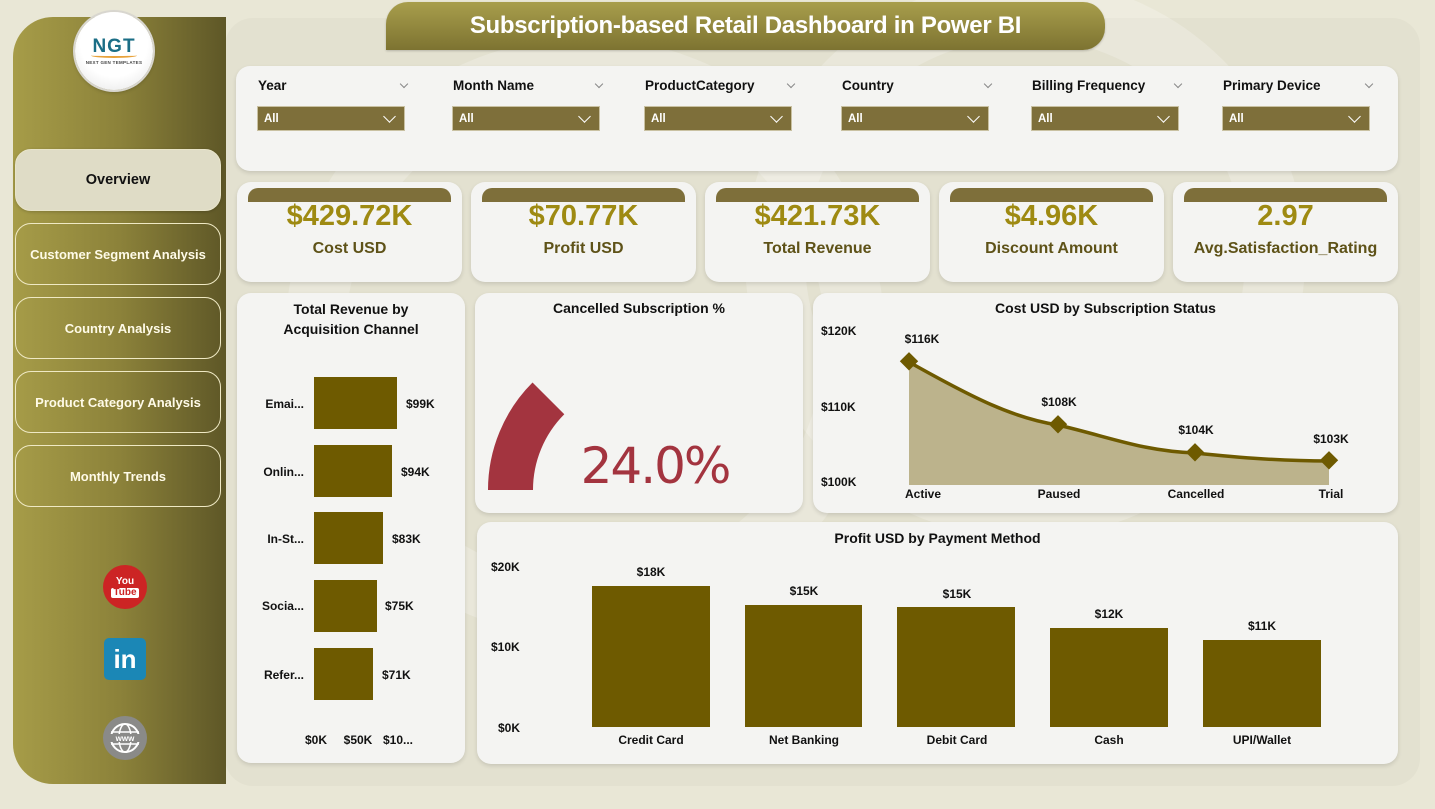 Image resolution: width=1435 pixels, height=809 pixels. Describe the element at coordinates (346, 471) in the screenshot. I see `bar-row: Onlin... $94K` at that location.